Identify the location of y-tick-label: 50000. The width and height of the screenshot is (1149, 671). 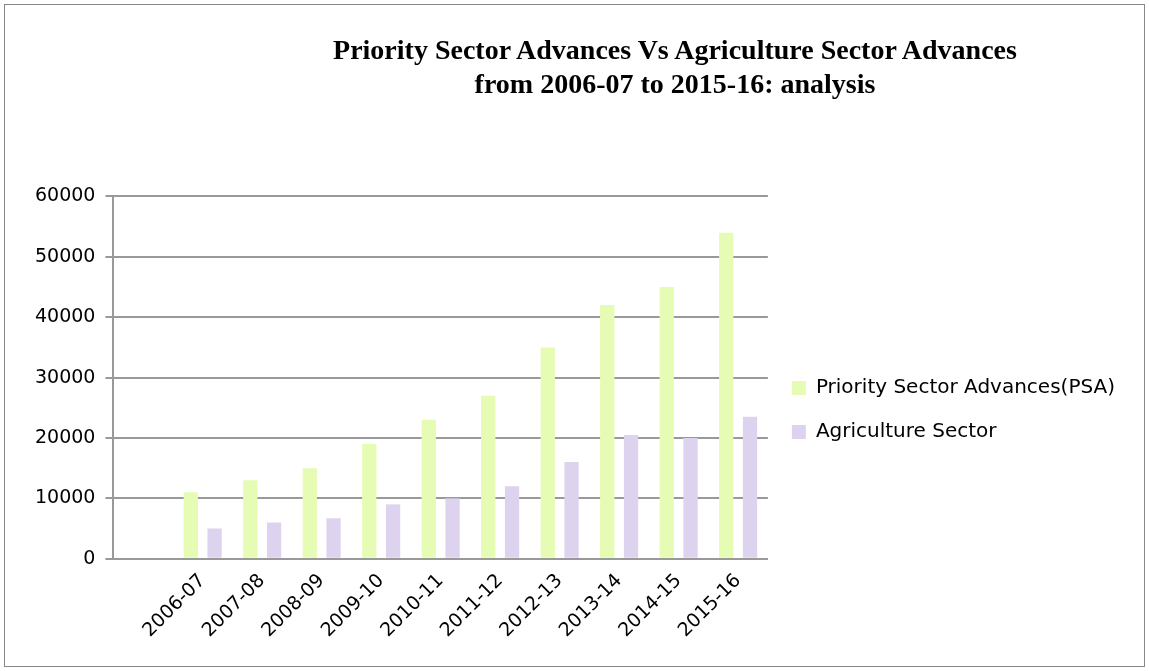
(65, 254).